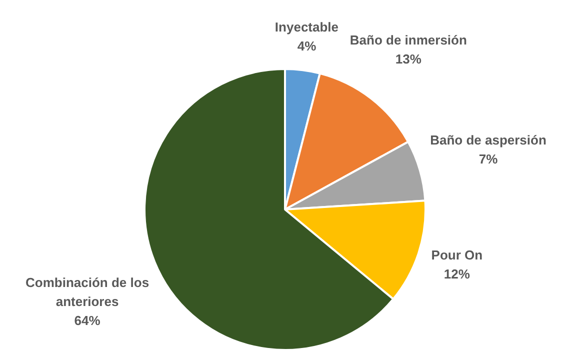 Image resolution: width=570 pixels, height=361 pixels. I want to click on slice-label: Baño de aspersión, so click(488, 140).